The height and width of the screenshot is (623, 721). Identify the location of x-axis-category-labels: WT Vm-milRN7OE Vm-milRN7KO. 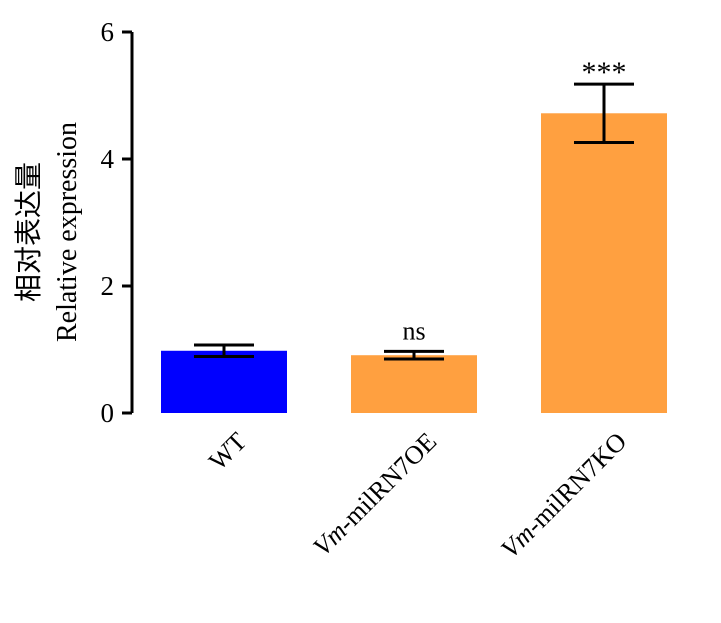
(417, 495).